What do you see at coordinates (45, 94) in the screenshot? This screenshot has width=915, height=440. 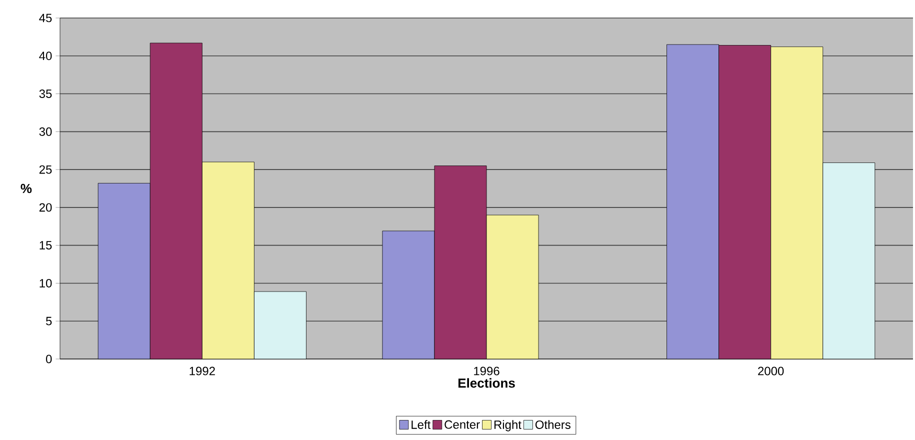 I see `y-tick-label: 35` at bounding box center [45, 94].